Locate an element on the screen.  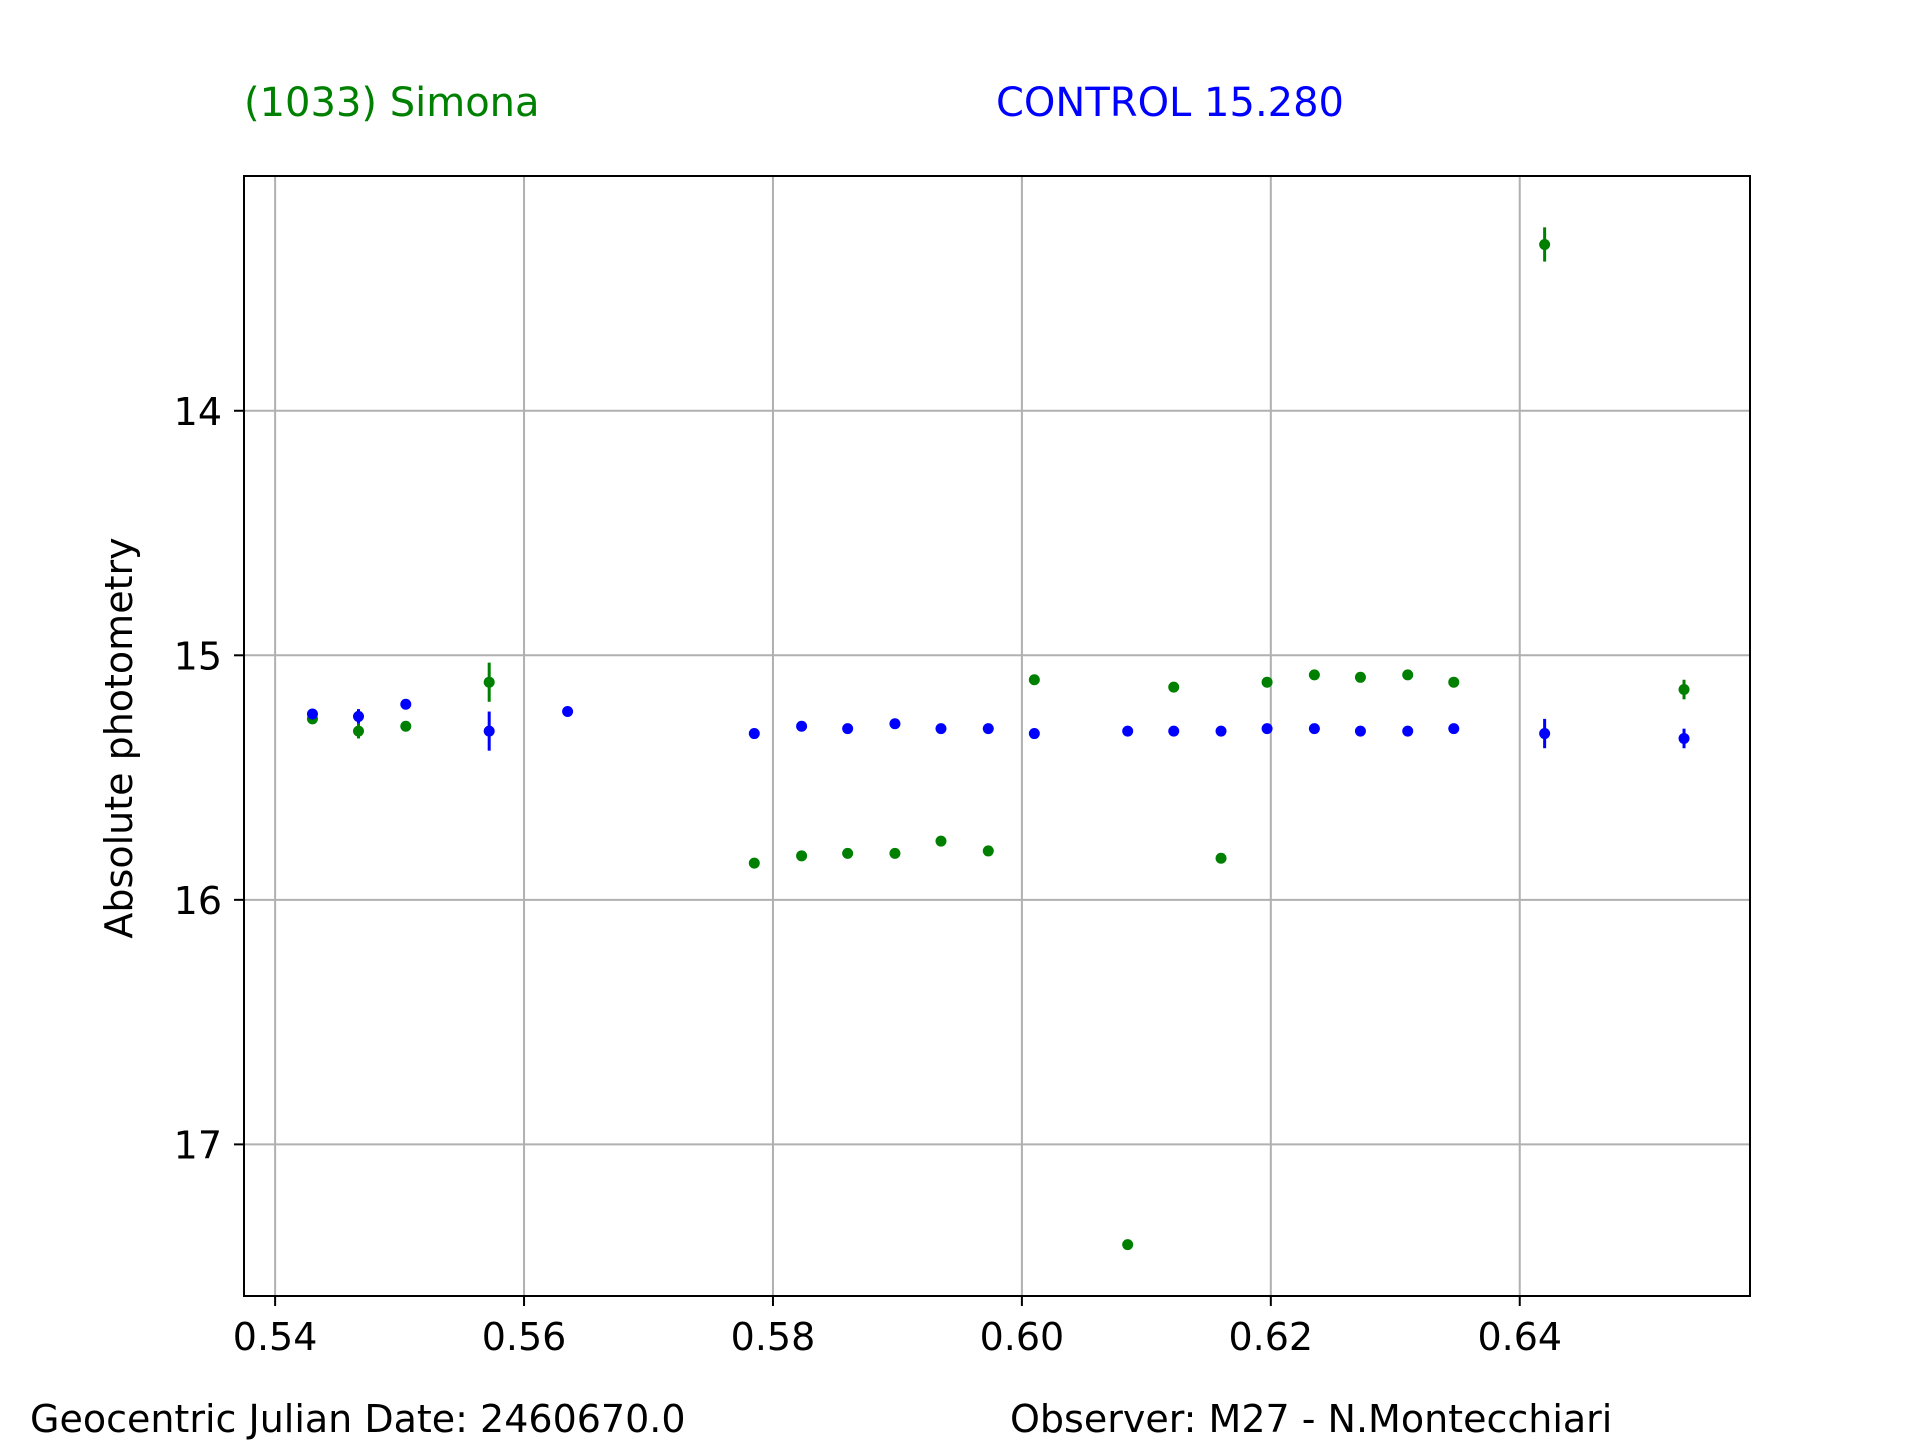
y-tick-label: 15 is located at coordinates (198, 656).